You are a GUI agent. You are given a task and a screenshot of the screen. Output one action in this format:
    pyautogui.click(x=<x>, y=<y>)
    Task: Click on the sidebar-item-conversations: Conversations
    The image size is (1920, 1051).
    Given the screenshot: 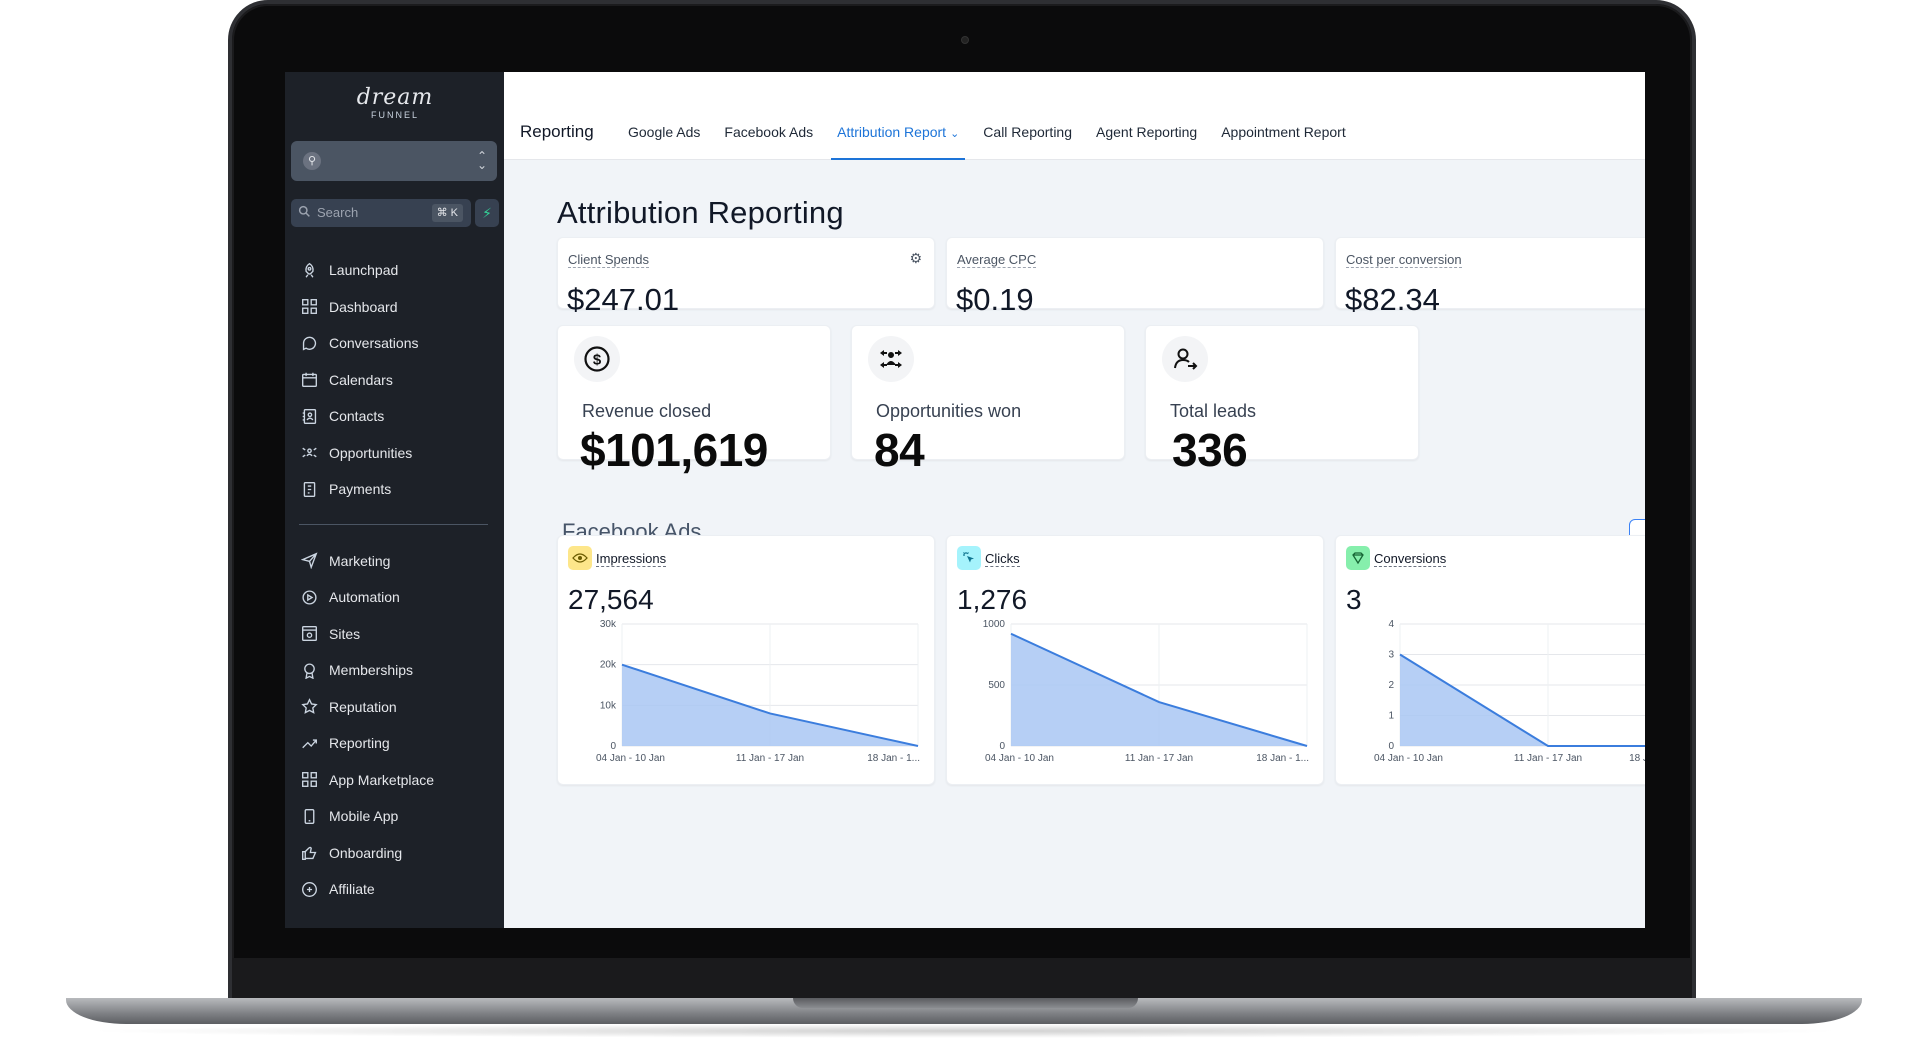 What is the action you would take?
    pyautogui.click(x=394, y=343)
    